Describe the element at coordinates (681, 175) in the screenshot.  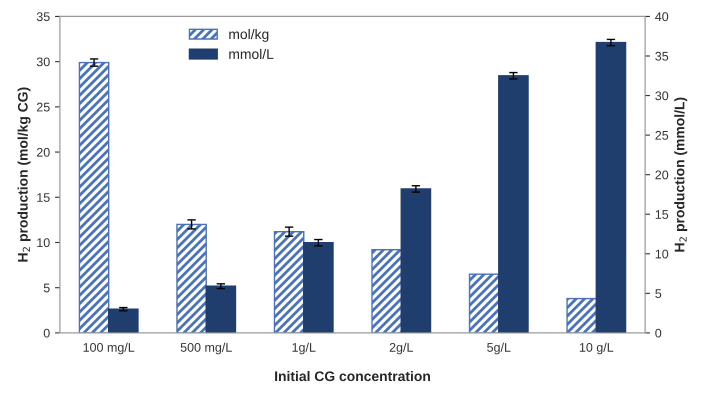
I see `y2-axis-title: H$_{2}$ production (mmol/L)` at that location.